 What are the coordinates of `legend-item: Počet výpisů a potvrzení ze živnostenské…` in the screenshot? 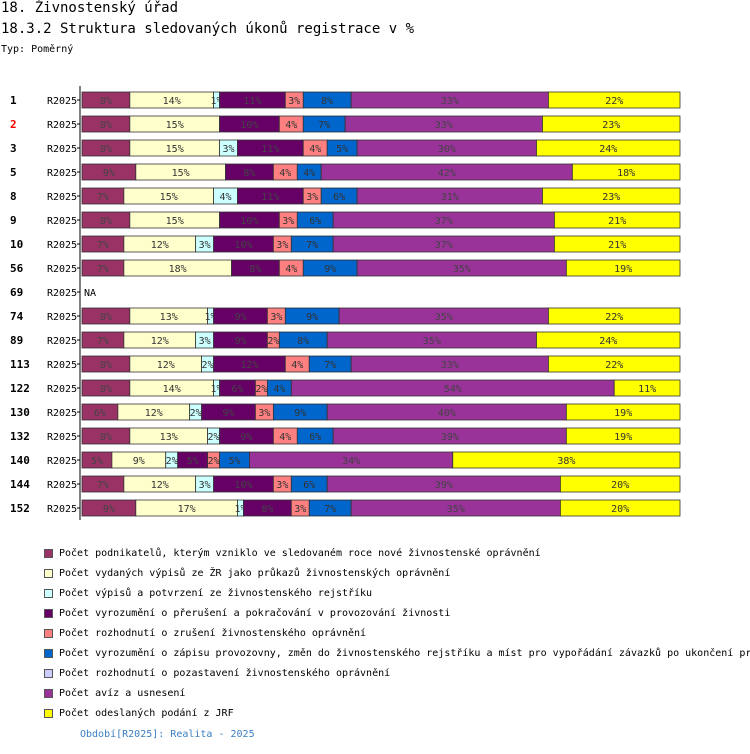 It's located at (397, 593).